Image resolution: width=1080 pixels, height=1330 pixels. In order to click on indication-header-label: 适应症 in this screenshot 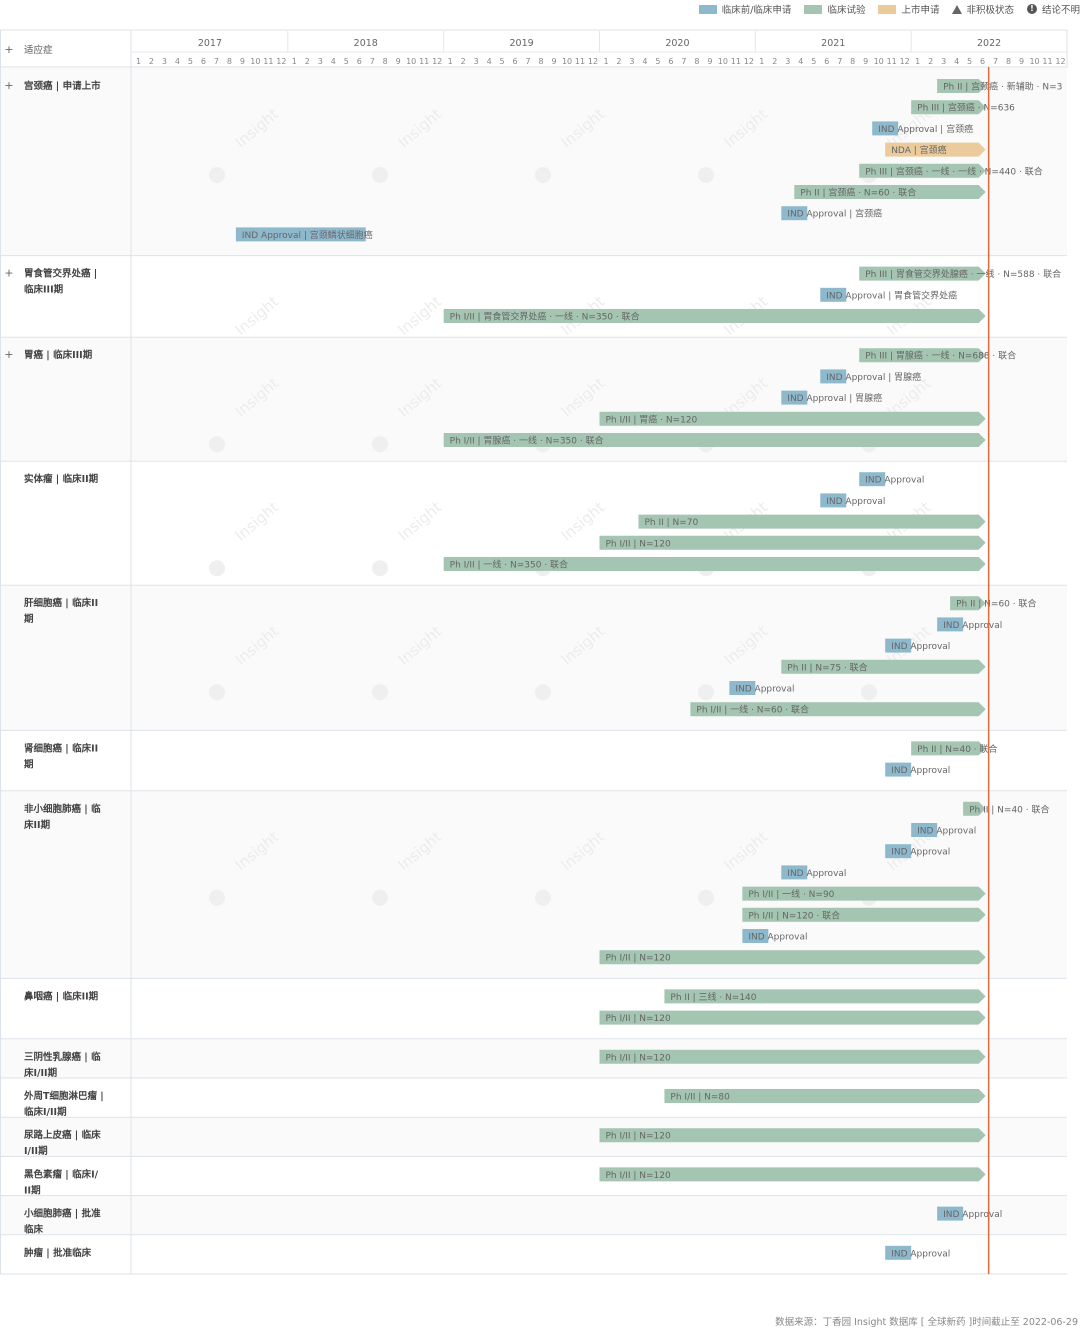, I will do `click(38, 50)`.